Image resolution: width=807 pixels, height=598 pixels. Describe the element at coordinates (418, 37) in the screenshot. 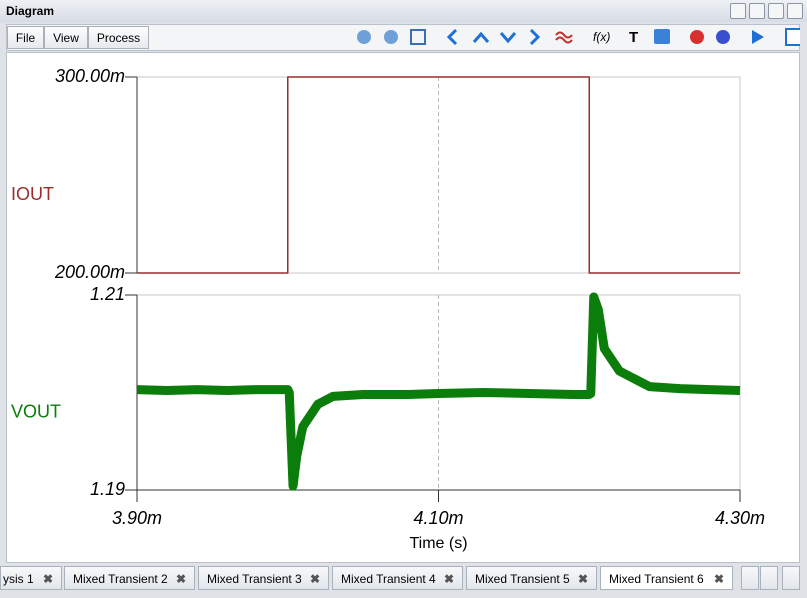

I see `zoom-fit` at that location.